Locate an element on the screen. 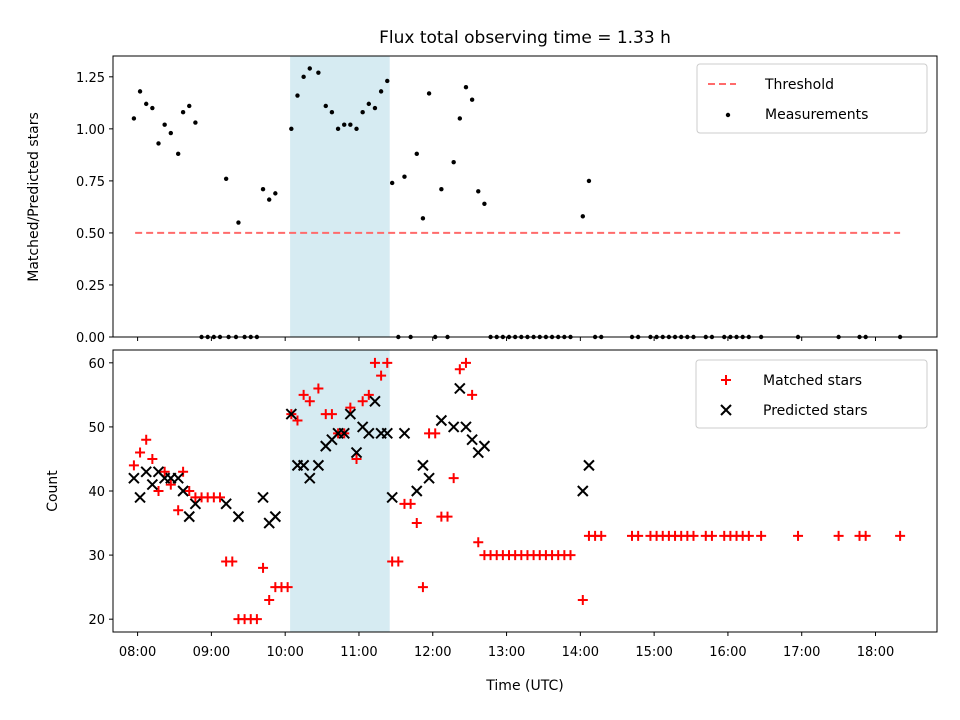  bottom-legend: Matched stars Predicted stars is located at coordinates (811, 394).